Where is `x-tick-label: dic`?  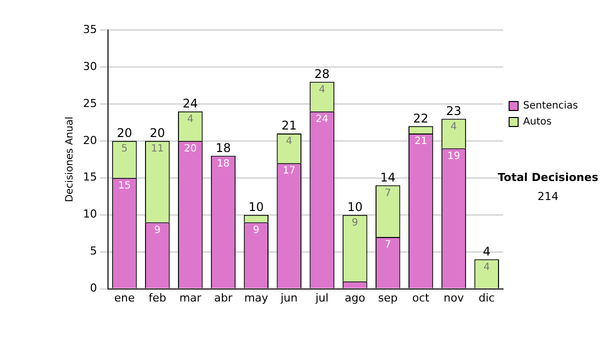
x-tick-label: dic is located at coordinates (486, 297).